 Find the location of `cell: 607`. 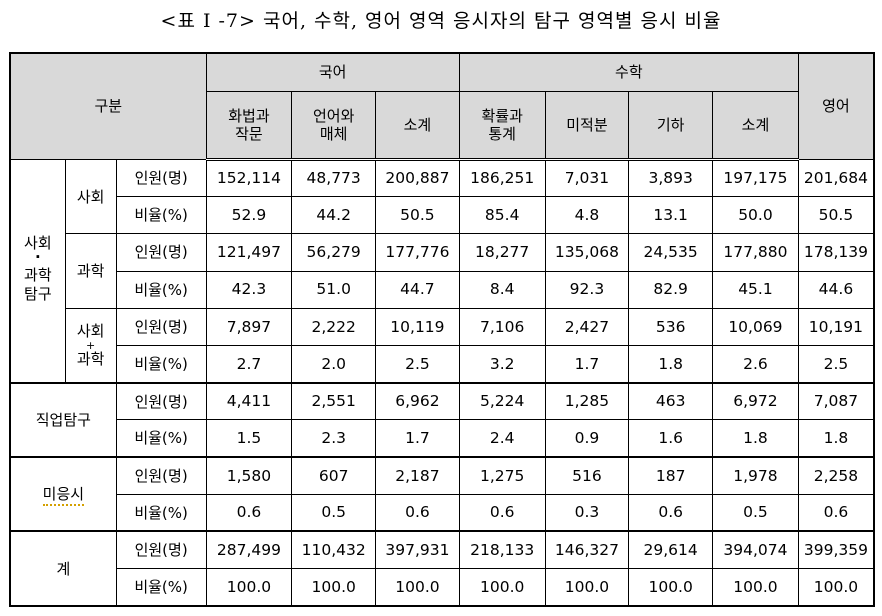

cell: 607 is located at coordinates (334, 475).